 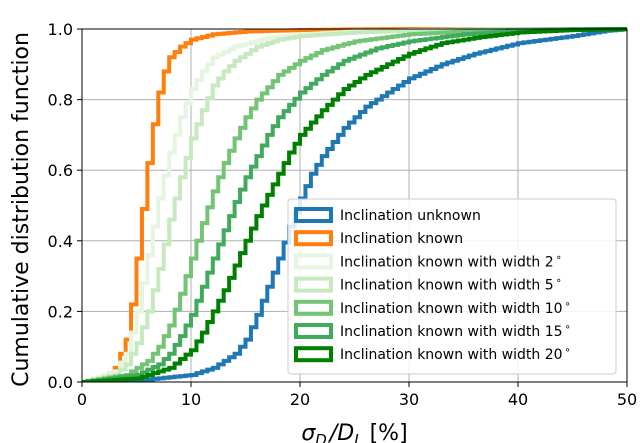 I want to click on legend-label-0: Inclination unknown, so click(x=410, y=216).